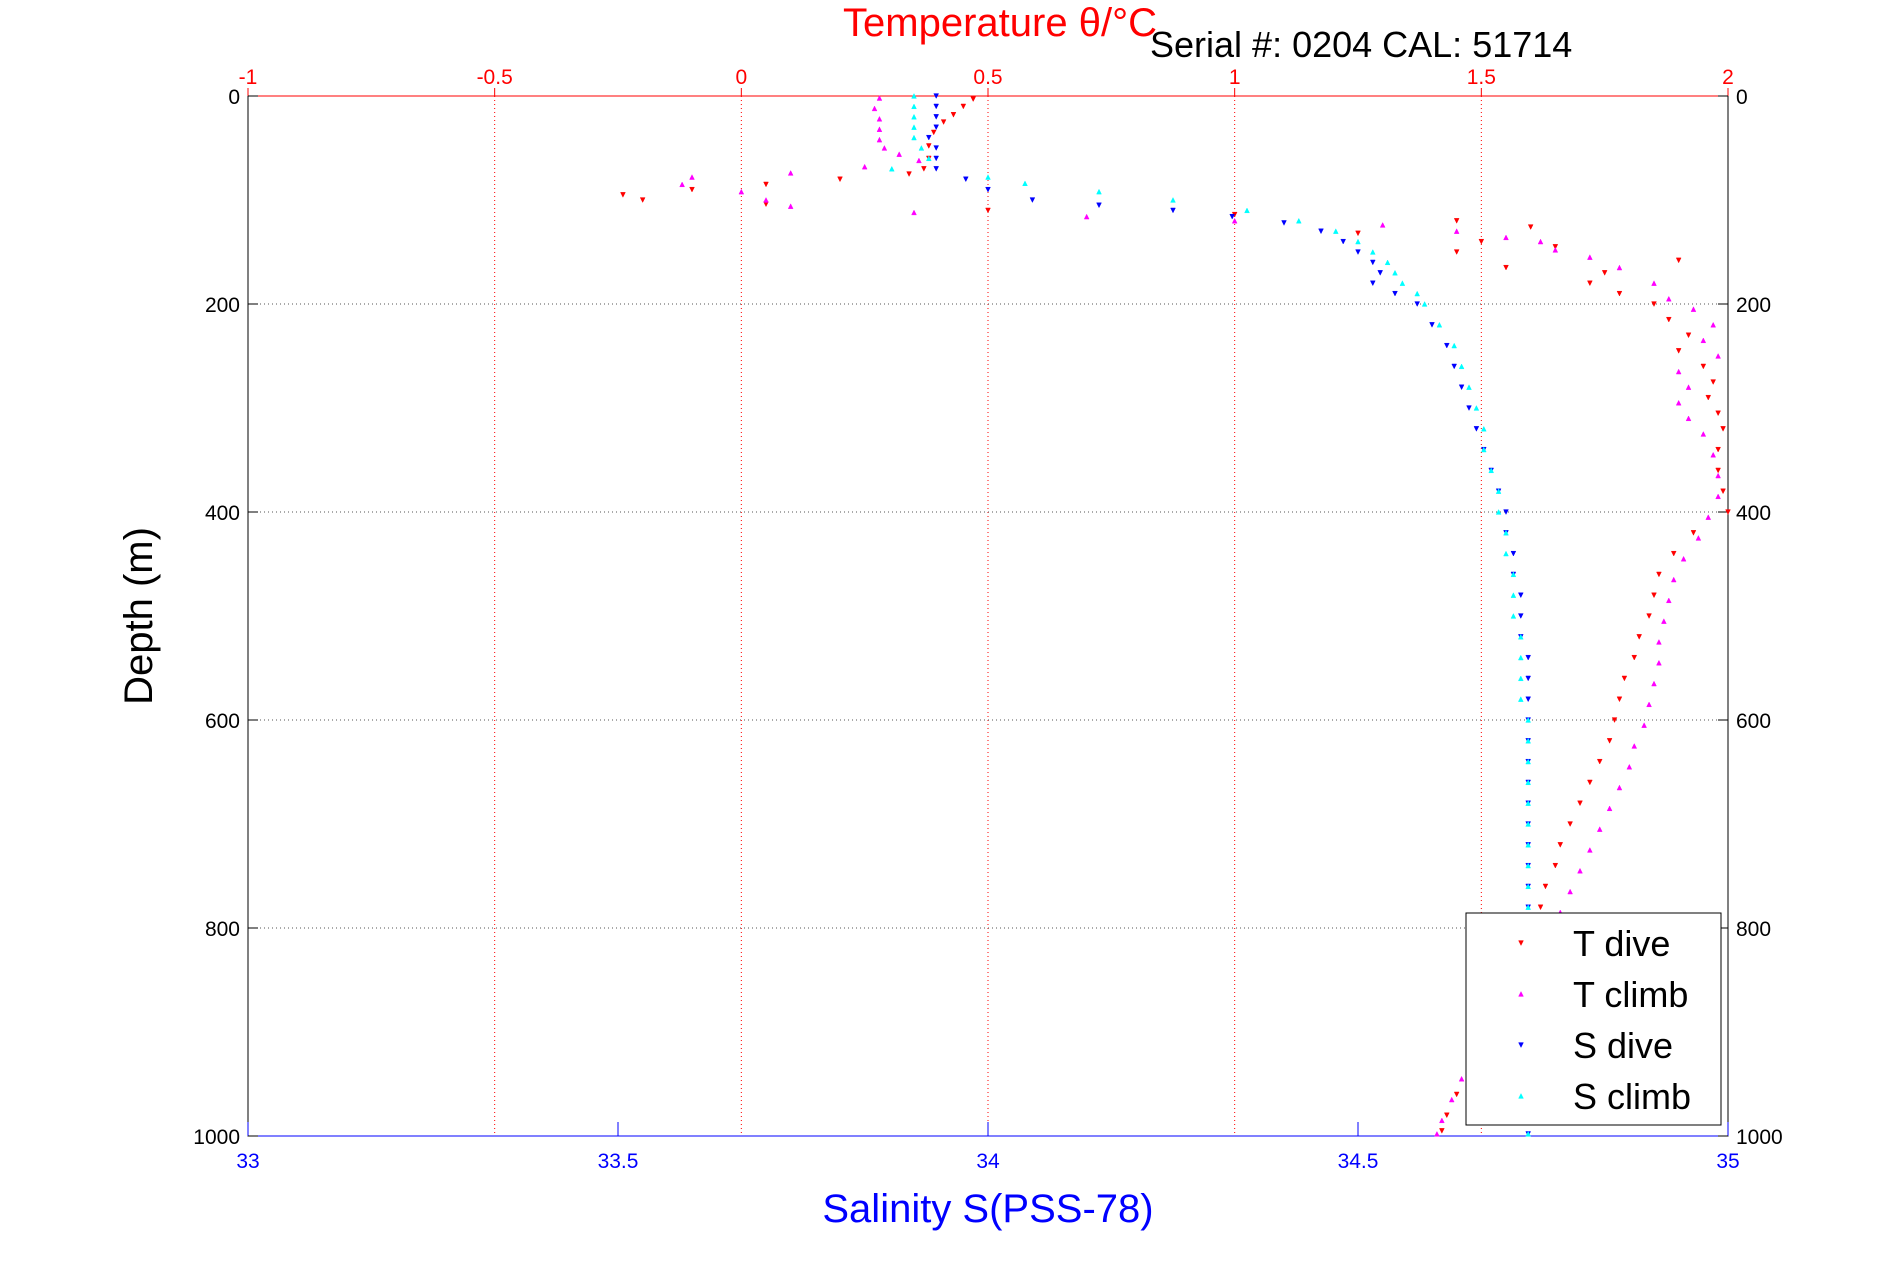 This screenshot has width=1891, height=1262. Describe the element at coordinates (1753, 513) in the screenshot. I see `depth-tick-label: 400` at that location.